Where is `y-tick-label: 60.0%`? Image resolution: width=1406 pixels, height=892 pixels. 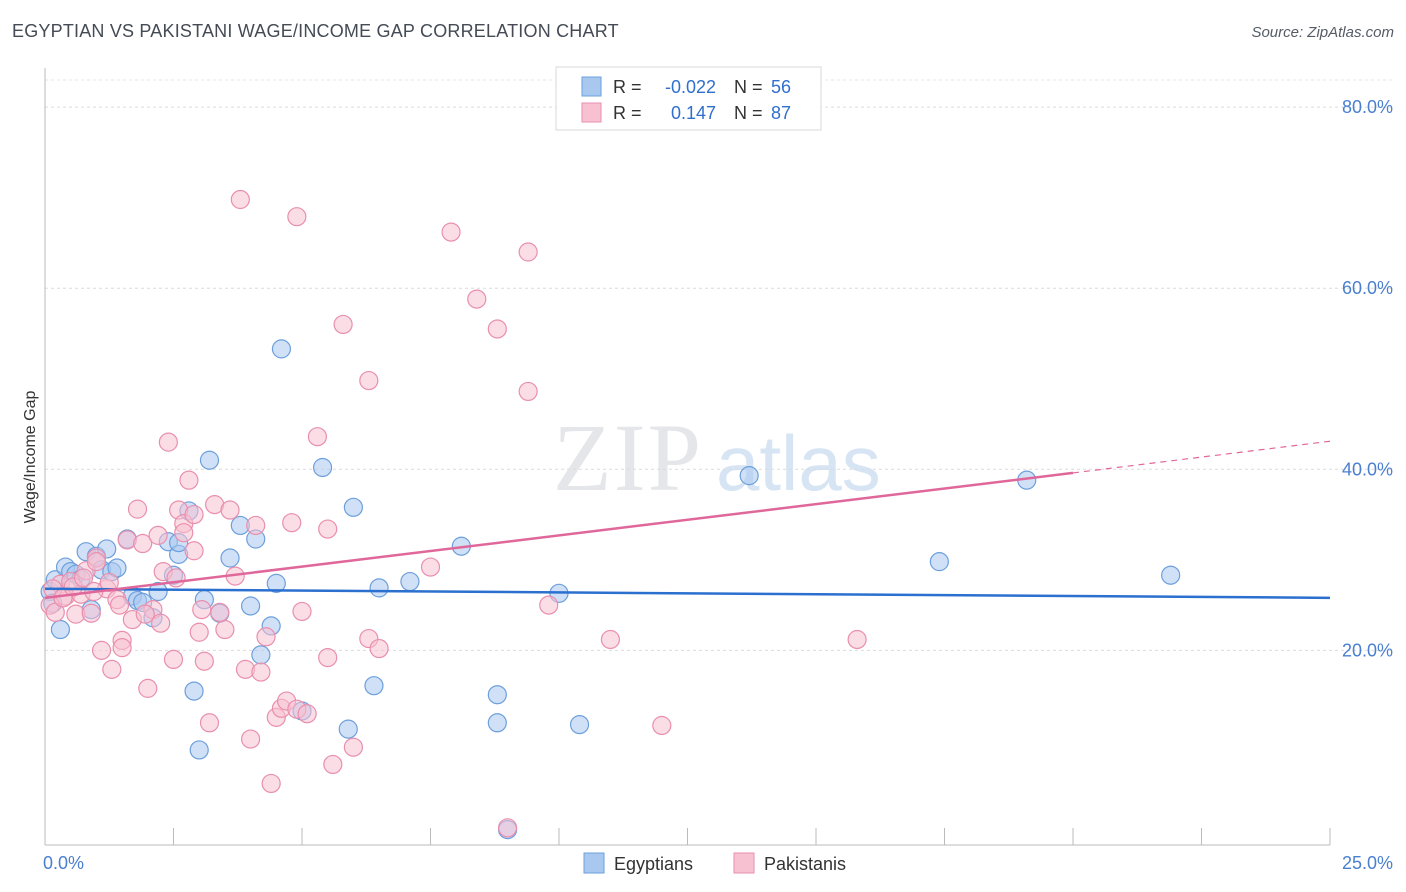
y-tick-label: 60.0% is located at coordinates (1367, 288).